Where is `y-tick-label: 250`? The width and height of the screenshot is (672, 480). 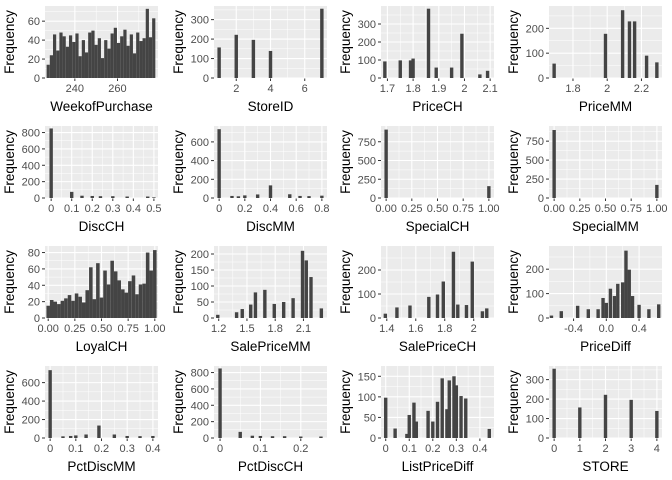 y-tick-label: 250 is located at coordinates (367, 180).